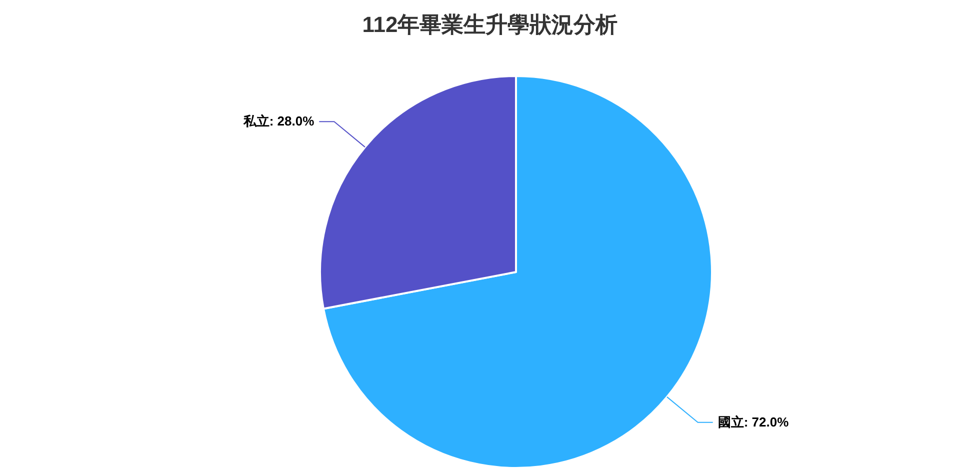 This screenshot has height=472, width=980. I want to click on slice-label: 私立, so click(256, 121).